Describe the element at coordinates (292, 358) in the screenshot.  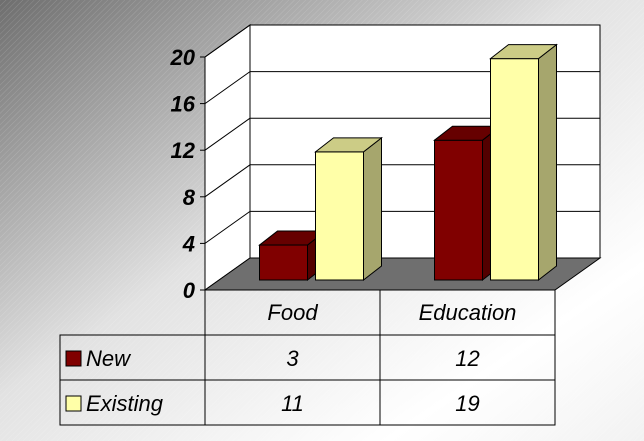
I see `data-label: 3` at that location.